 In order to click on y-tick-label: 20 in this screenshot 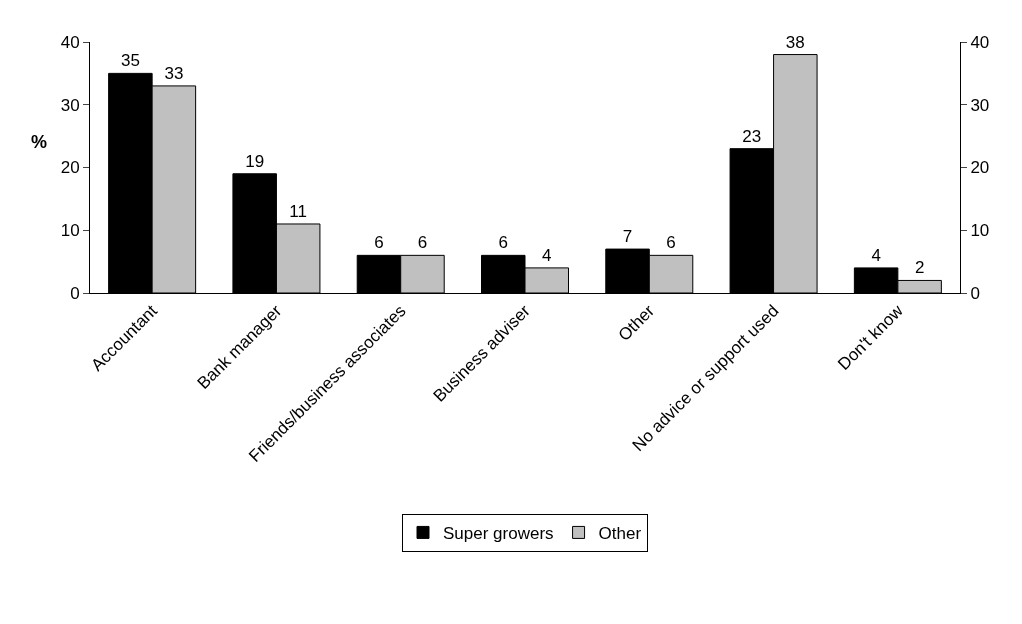, I will do `click(70, 168)`.